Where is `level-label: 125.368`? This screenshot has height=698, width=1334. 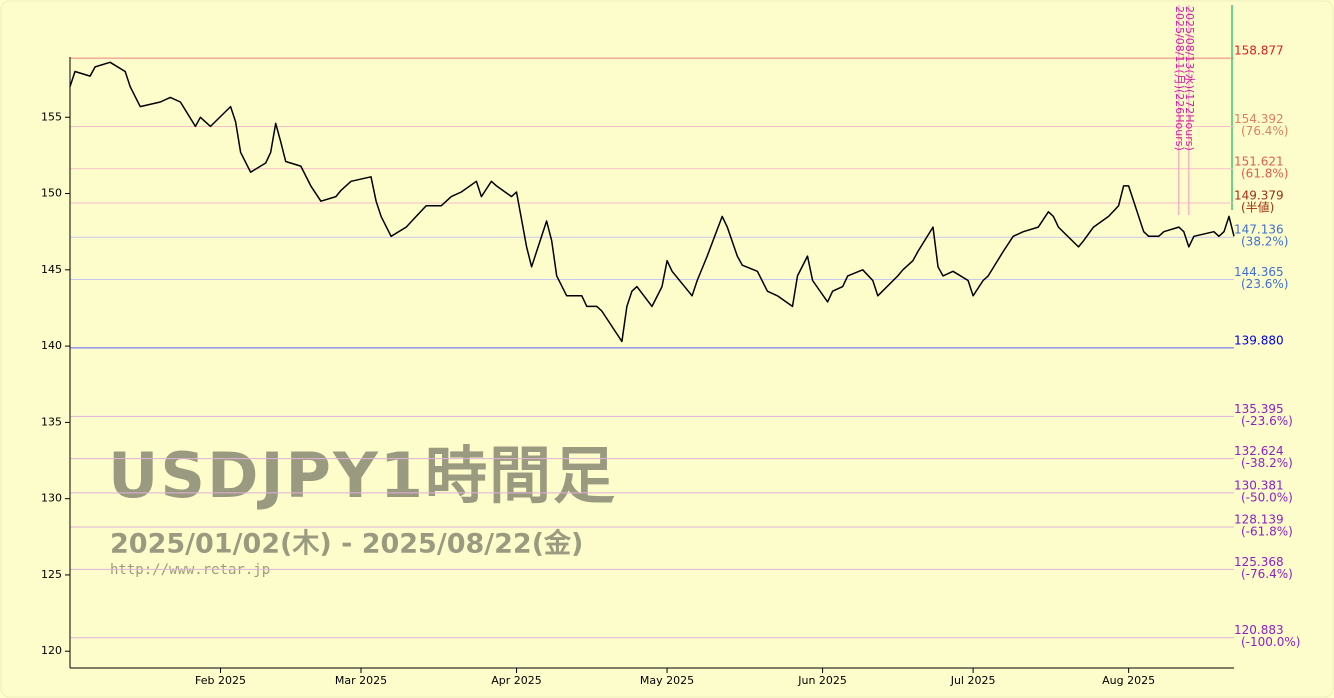 level-label: 125.368 is located at coordinates (1259, 562).